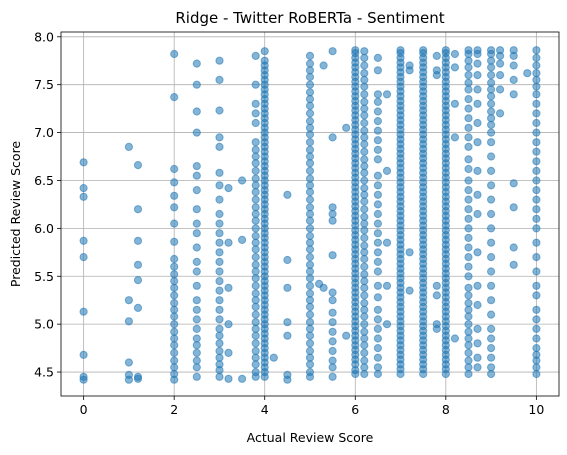  I want to click on x-tick-label: 8, so click(446, 409).